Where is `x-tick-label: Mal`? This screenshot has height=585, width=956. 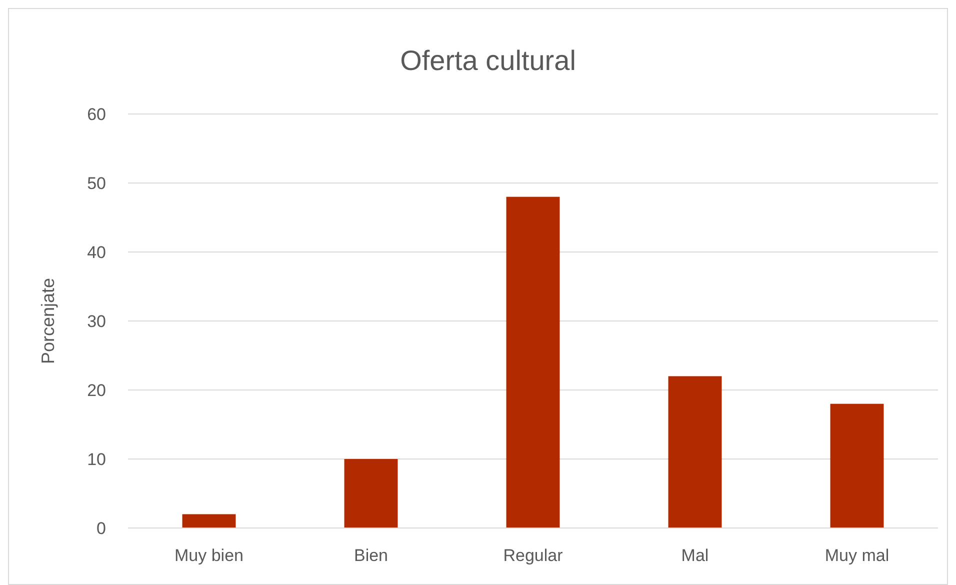
x-tick-label: Mal is located at coordinates (695, 555).